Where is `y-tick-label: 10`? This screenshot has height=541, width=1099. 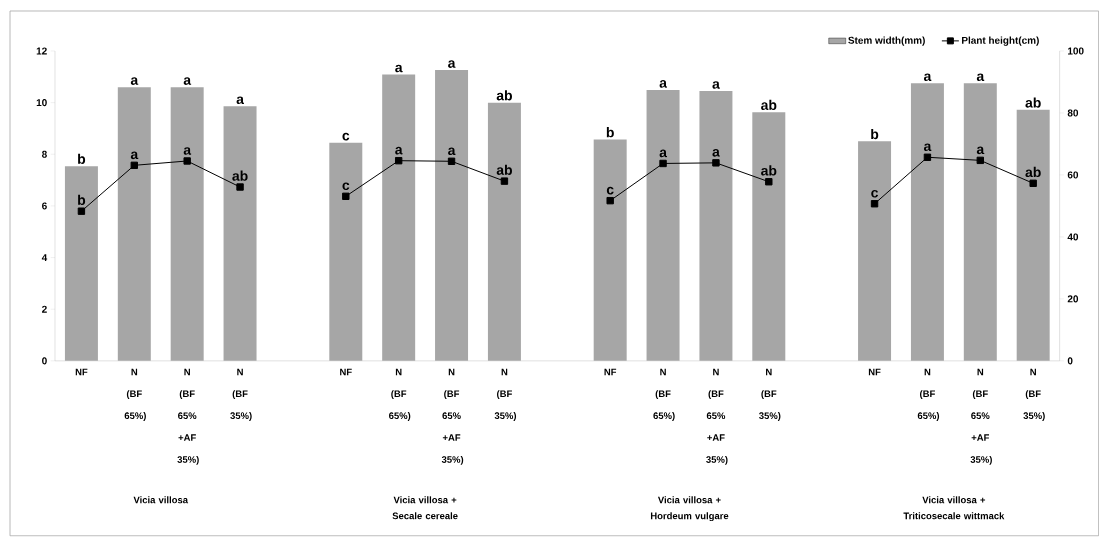 y-tick-label: 10 is located at coordinates (41, 103).